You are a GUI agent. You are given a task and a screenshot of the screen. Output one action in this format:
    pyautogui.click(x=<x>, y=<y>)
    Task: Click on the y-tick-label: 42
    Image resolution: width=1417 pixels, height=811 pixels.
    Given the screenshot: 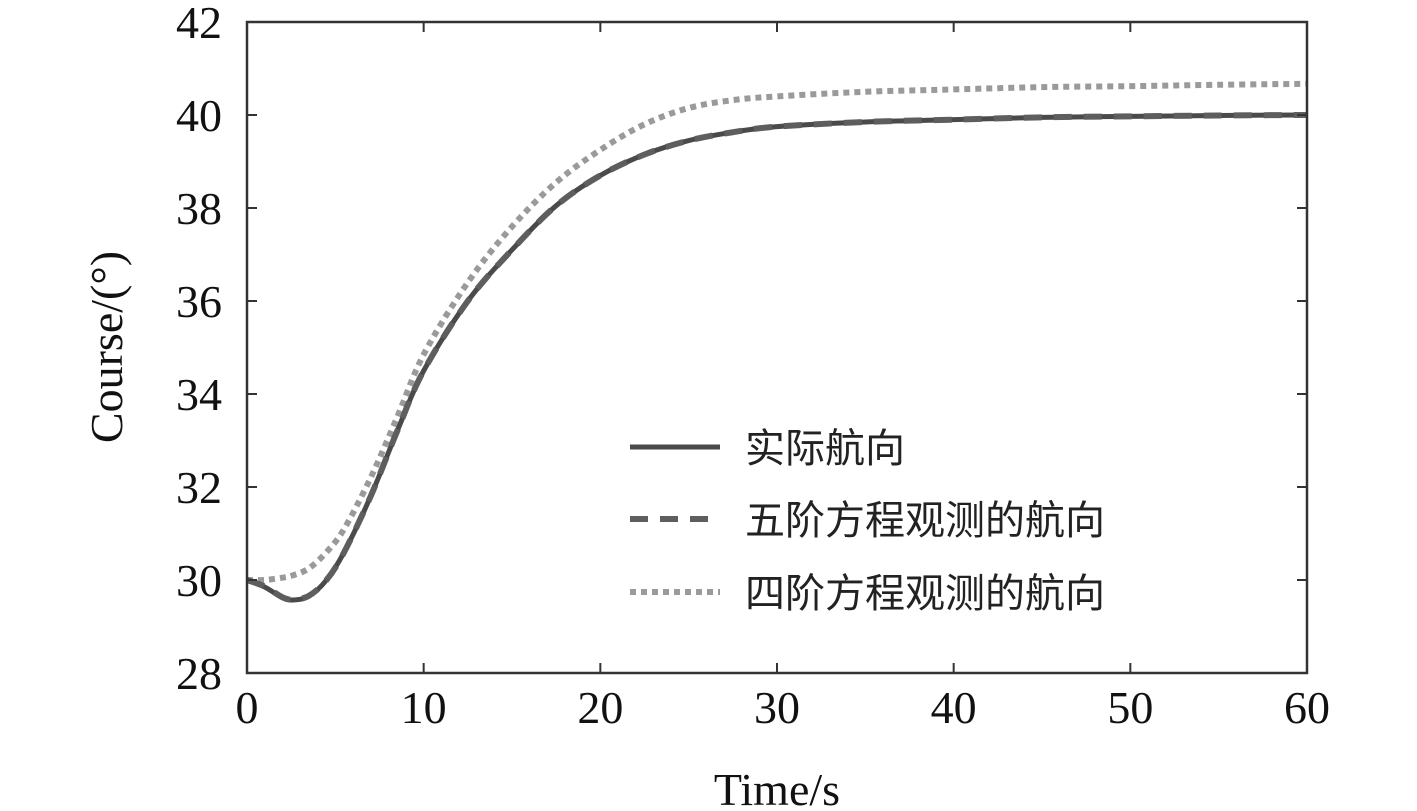 What is the action you would take?
    pyautogui.click(x=199, y=24)
    